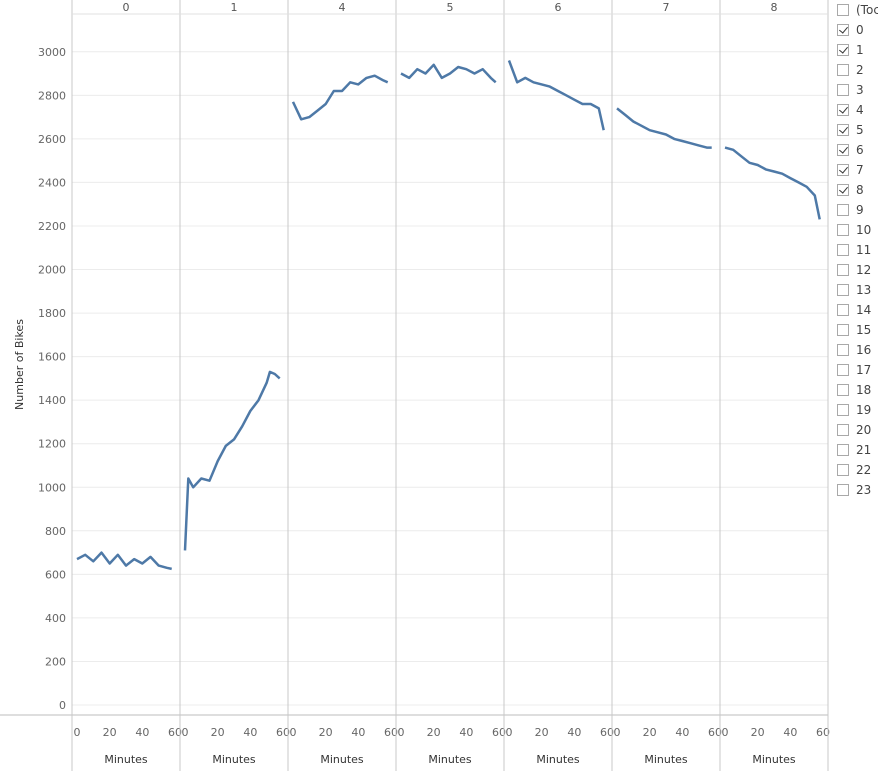 Image resolution: width=878 pixels, height=771 pixels. I want to click on filter-option-label: 19, so click(864, 410).